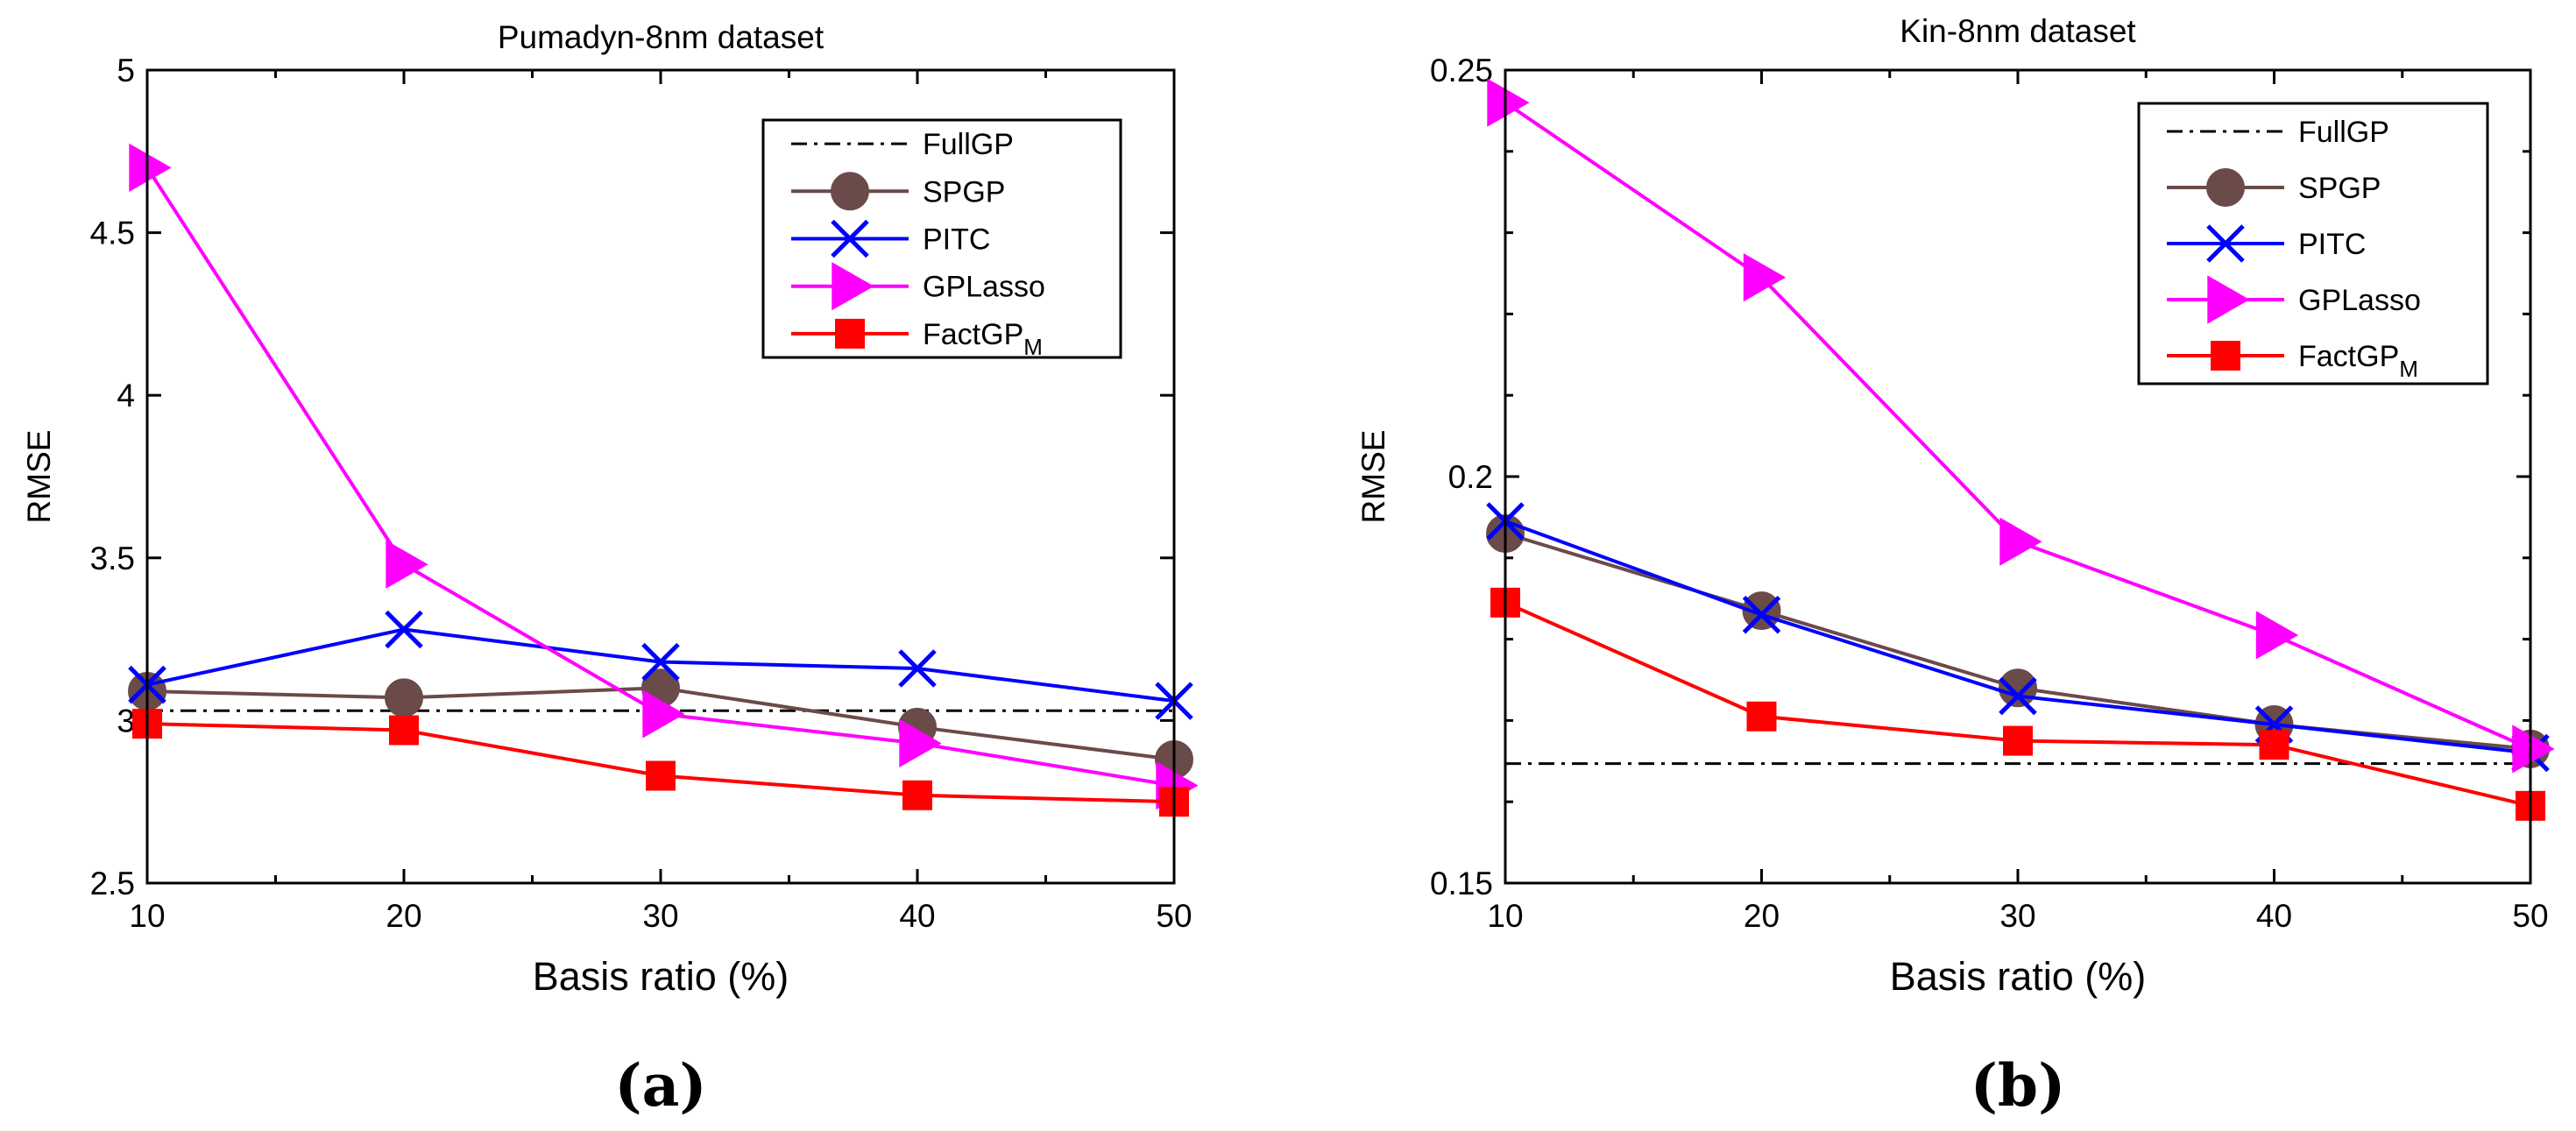 Image resolution: width=2576 pixels, height=1131 pixels. What do you see at coordinates (2018, 1085) in the screenshot?
I see `panel-label: (b)` at bounding box center [2018, 1085].